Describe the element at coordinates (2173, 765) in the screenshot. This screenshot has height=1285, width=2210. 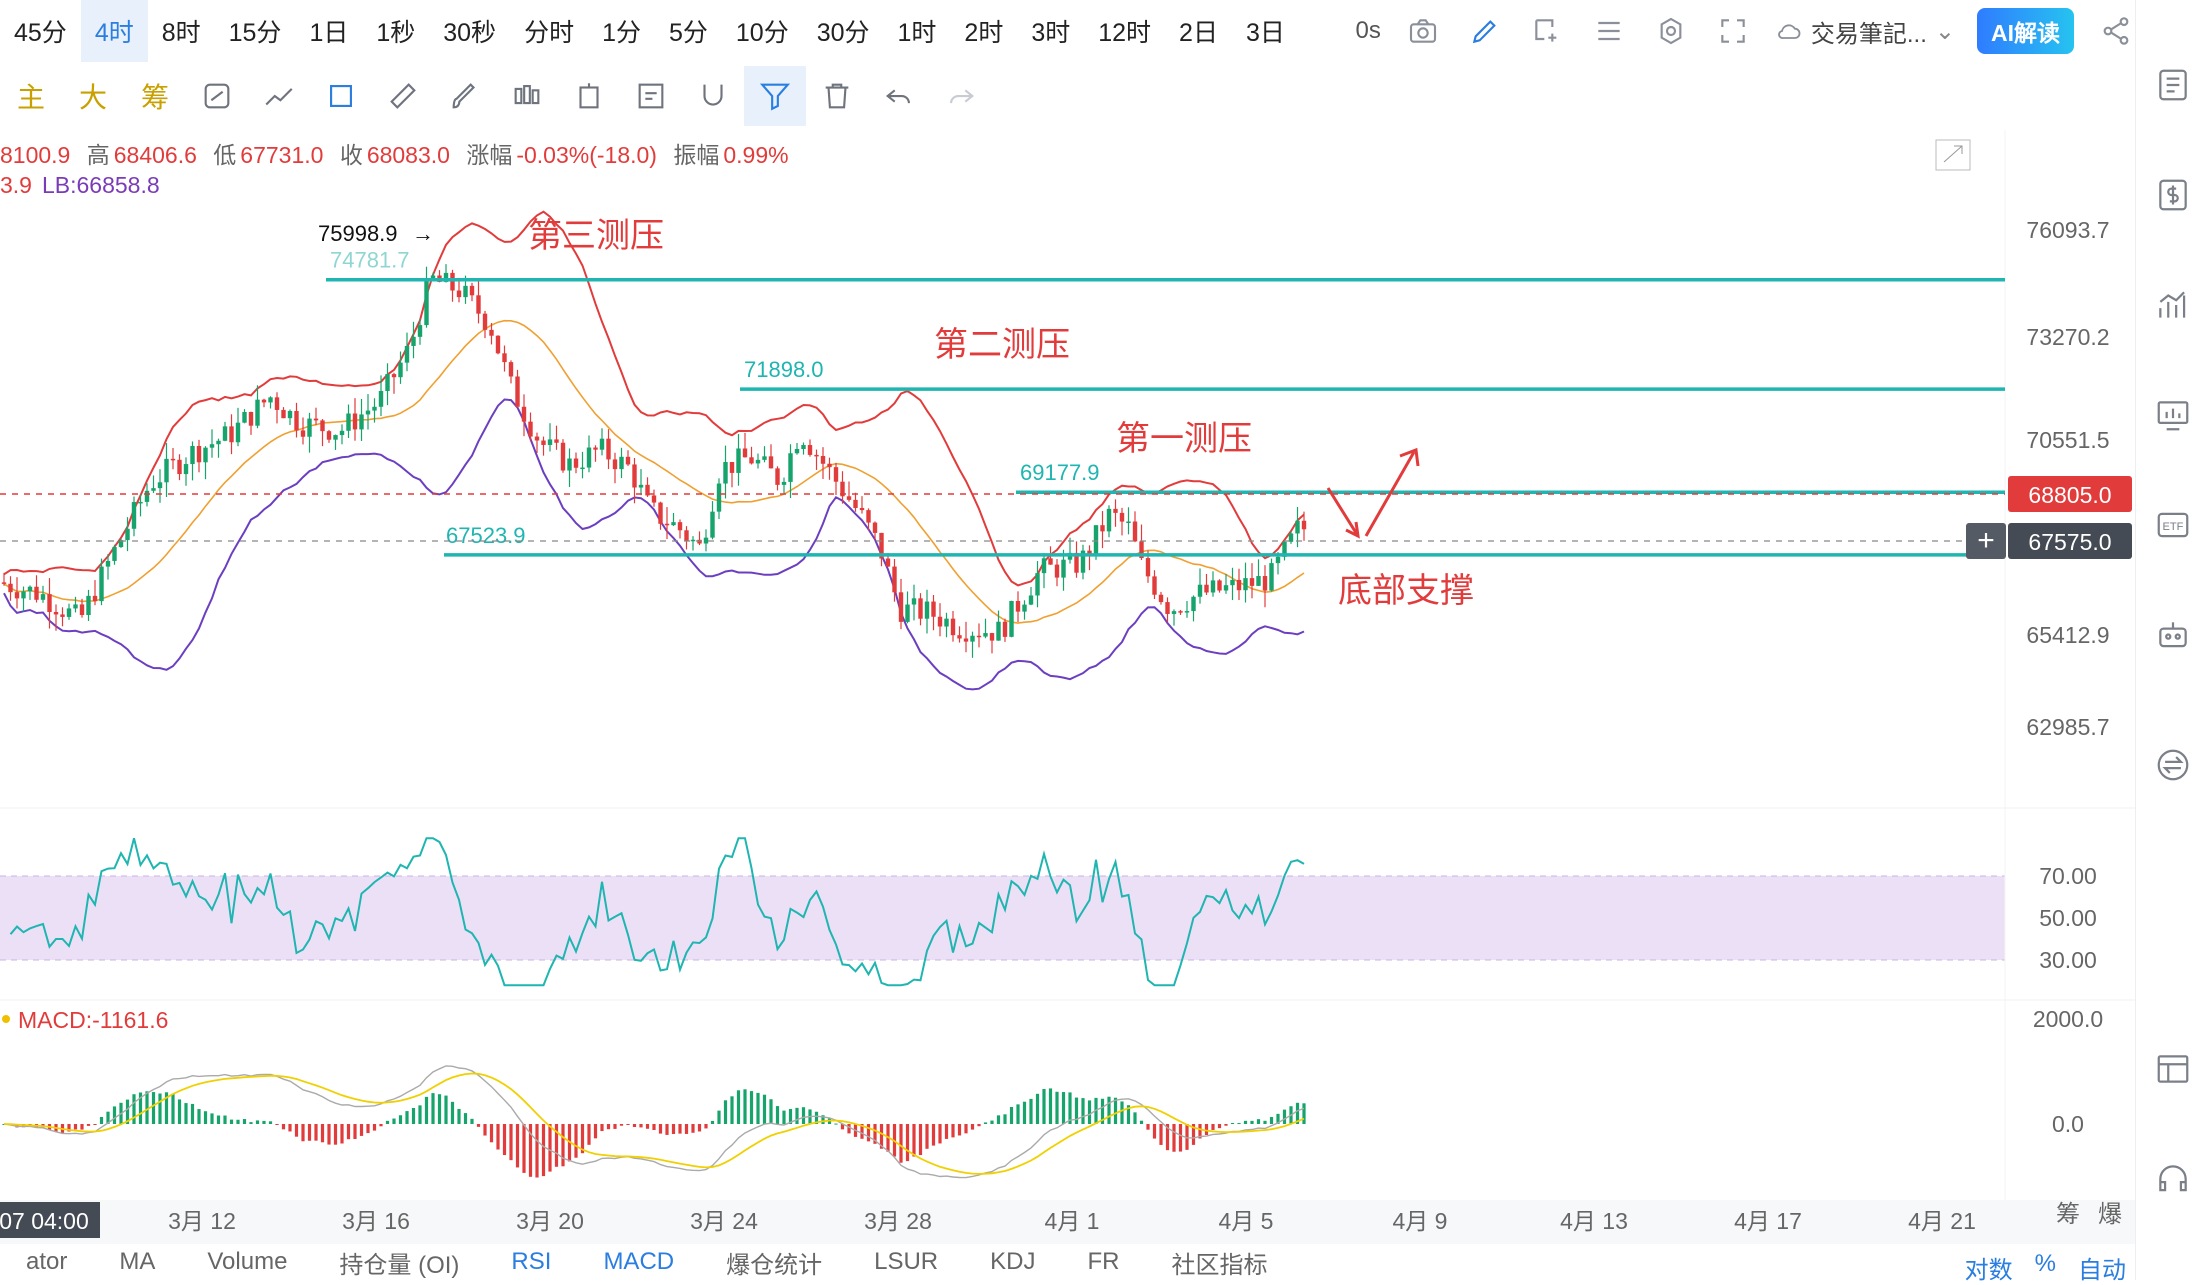
I see `exchange-icon` at that location.